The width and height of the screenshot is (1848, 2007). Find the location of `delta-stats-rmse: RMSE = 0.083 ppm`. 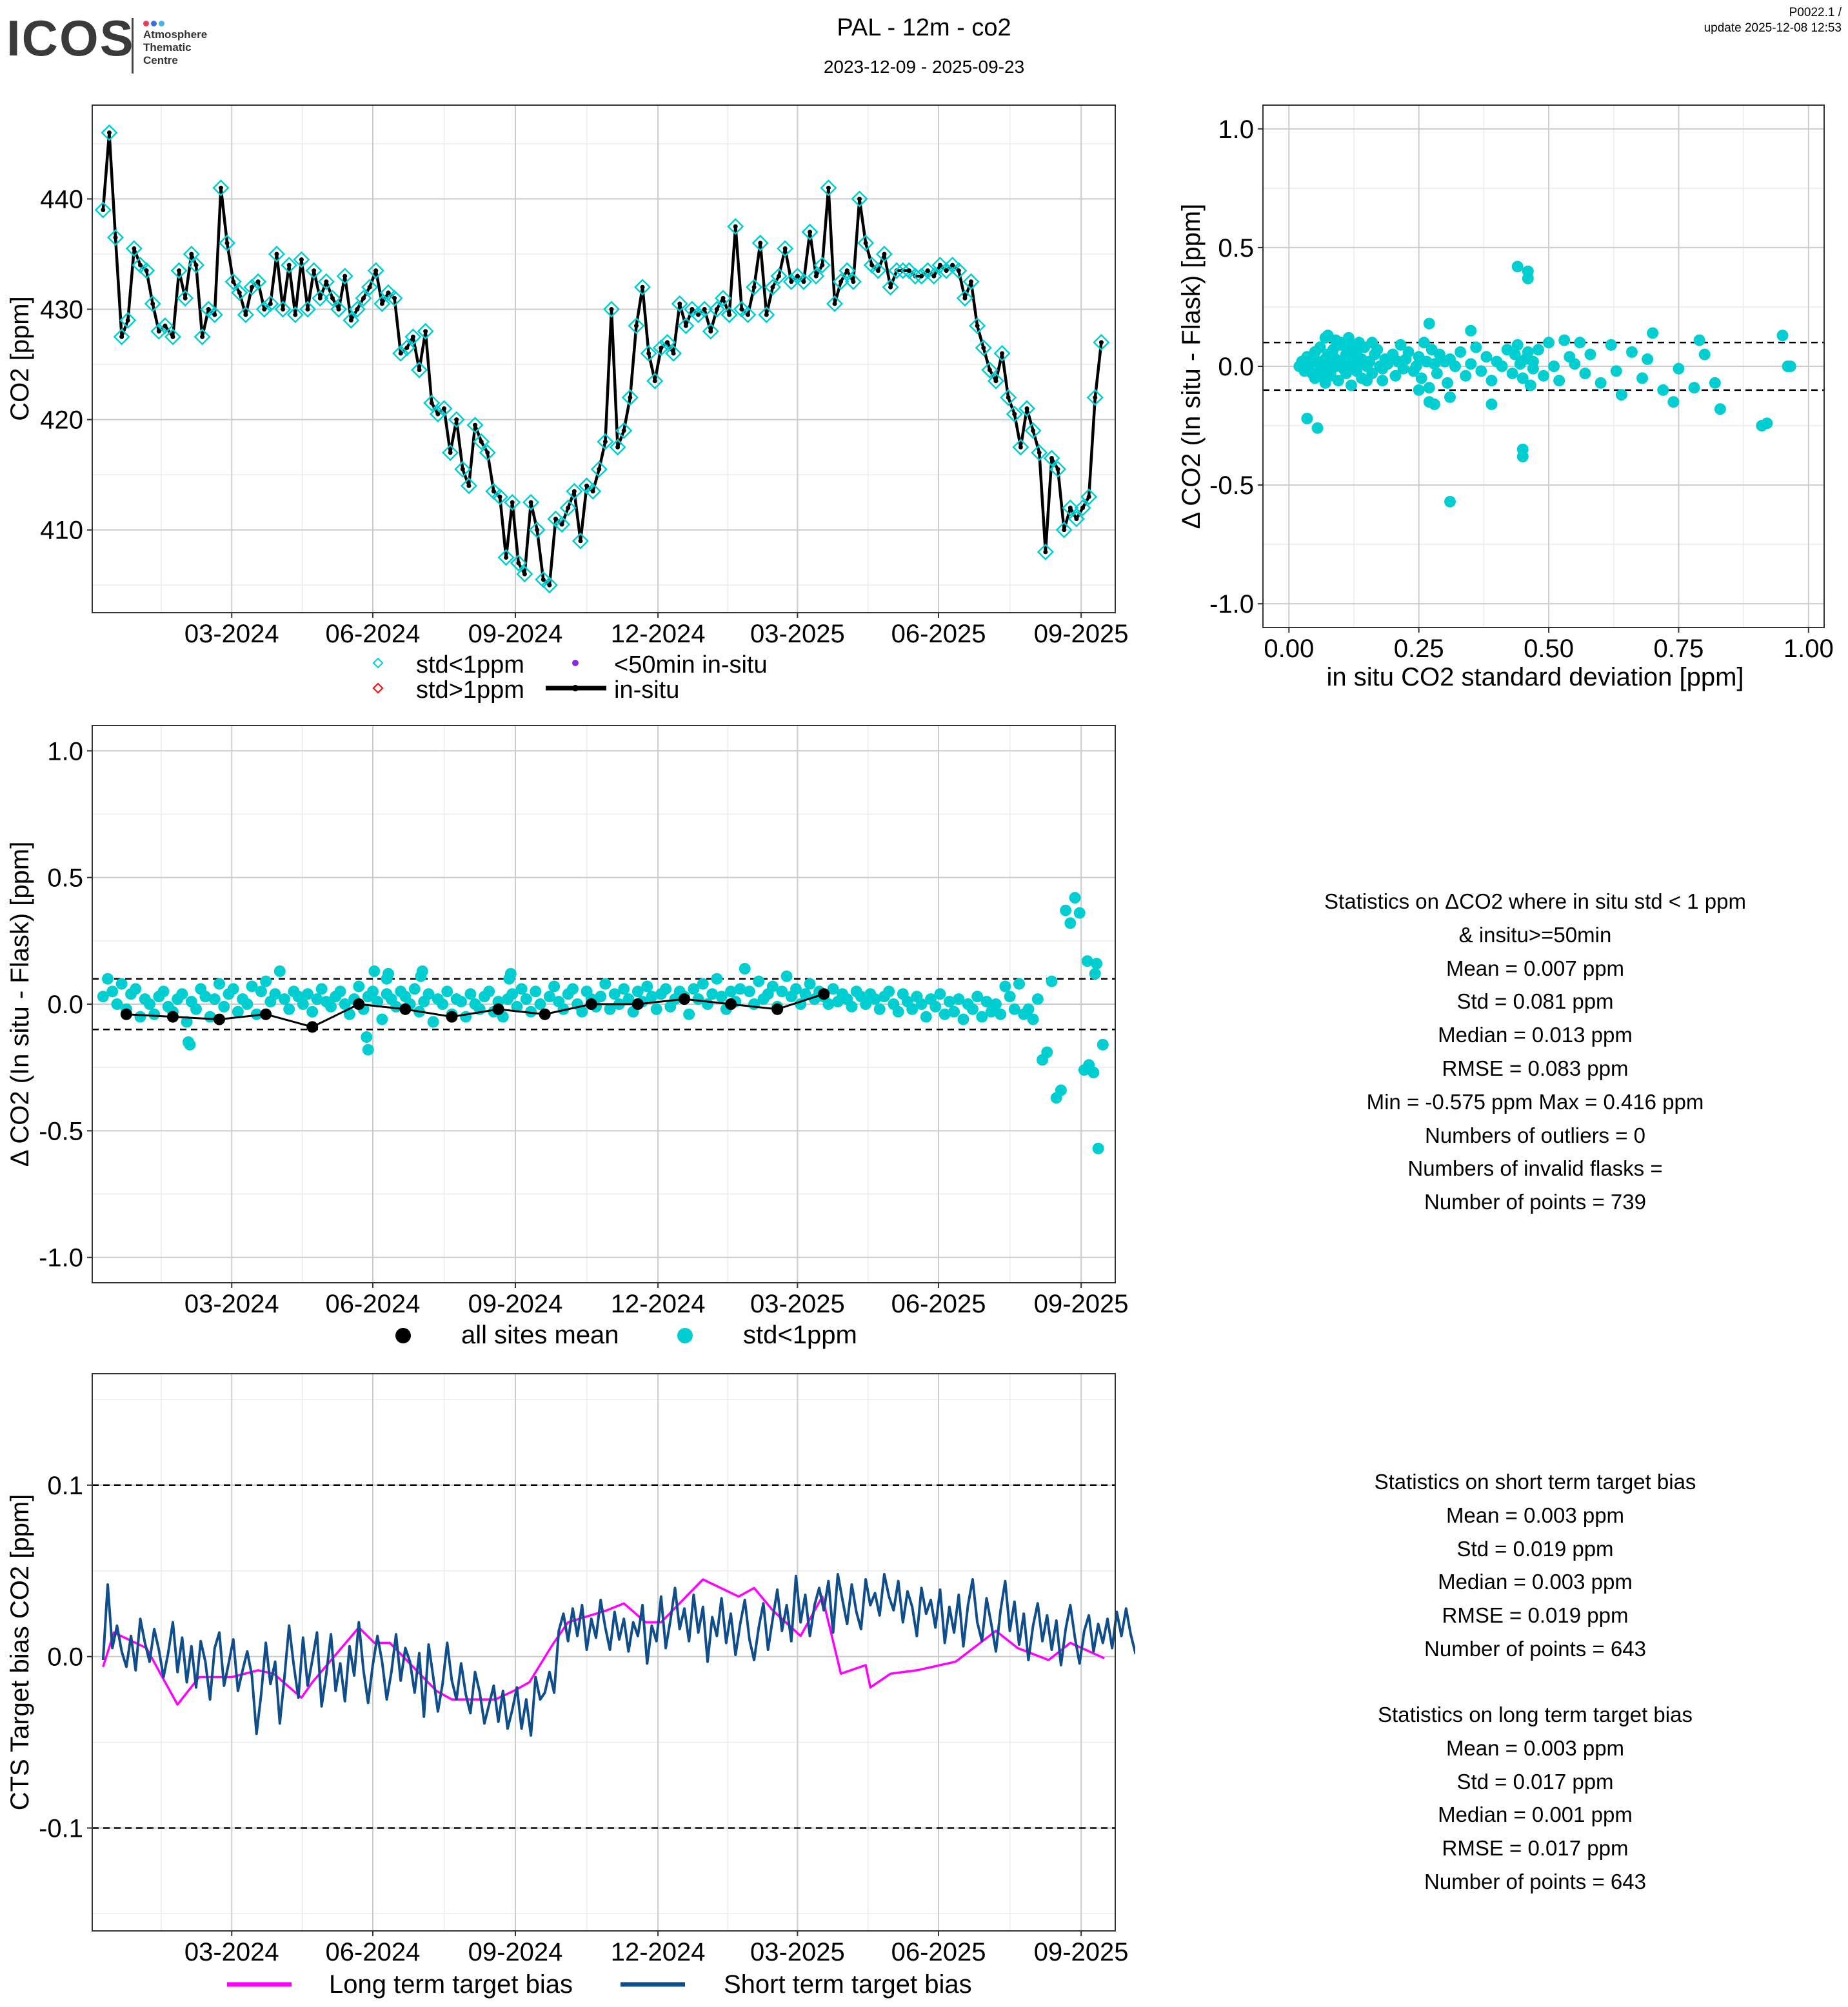

delta-stats-rmse: RMSE = 0.083 ppm is located at coordinates (1535, 1068).